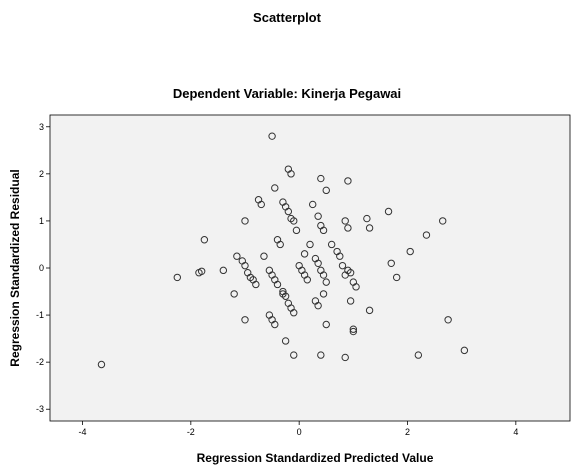  I want to click on y-tick-label: 3, so click(41, 127).